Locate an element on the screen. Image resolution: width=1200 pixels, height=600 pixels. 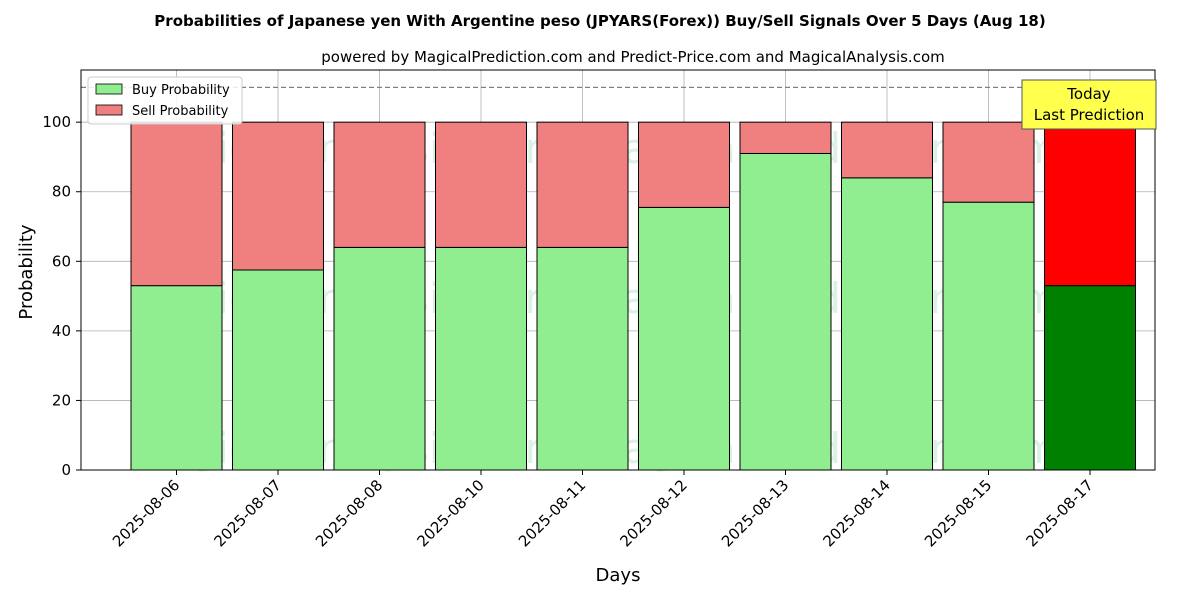
legend-swatch-sell is located at coordinates (109, 110).